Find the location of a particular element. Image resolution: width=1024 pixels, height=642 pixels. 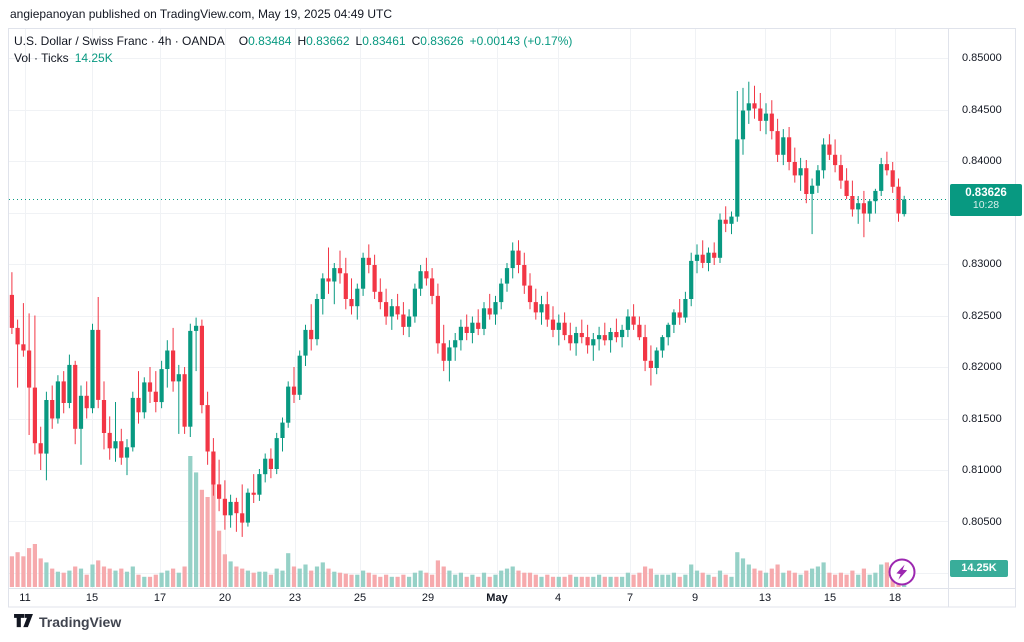

price-axis-label: 0.84000 is located at coordinates (982, 161).